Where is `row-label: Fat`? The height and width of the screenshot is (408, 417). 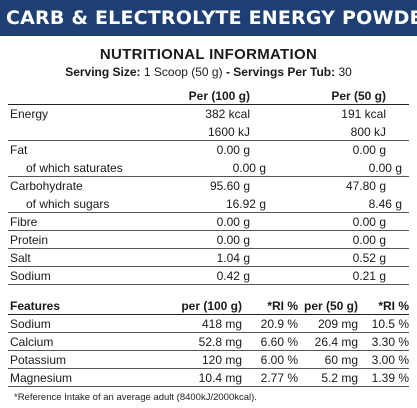 row-label: Fat is located at coordinates (19, 150).